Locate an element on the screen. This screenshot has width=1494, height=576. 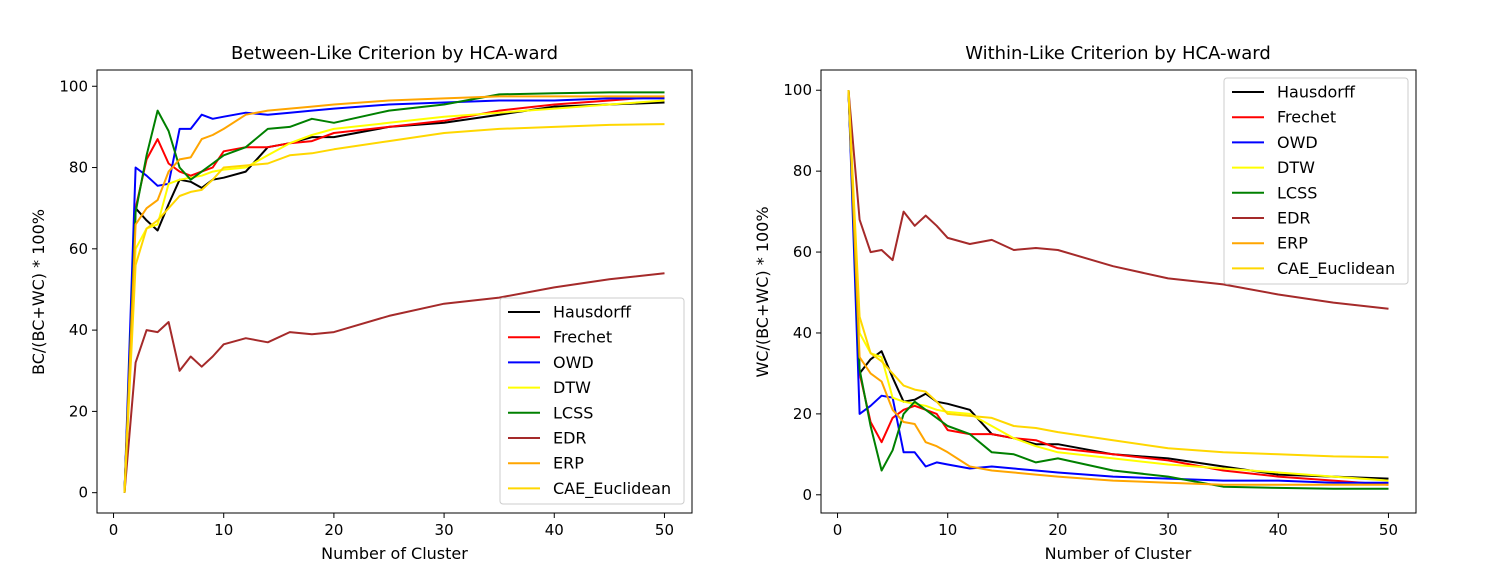
y-axis-label: BC/(BC+WC) * 100% is located at coordinates (38, 292).